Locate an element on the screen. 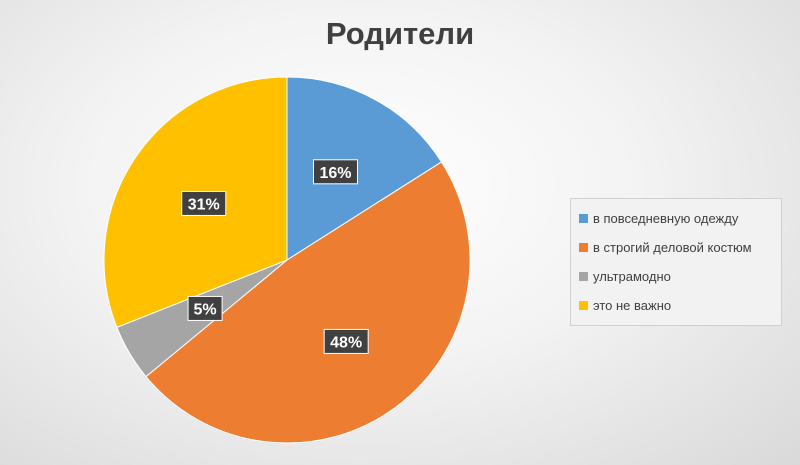  legend-swatch-formal is located at coordinates (583, 247).